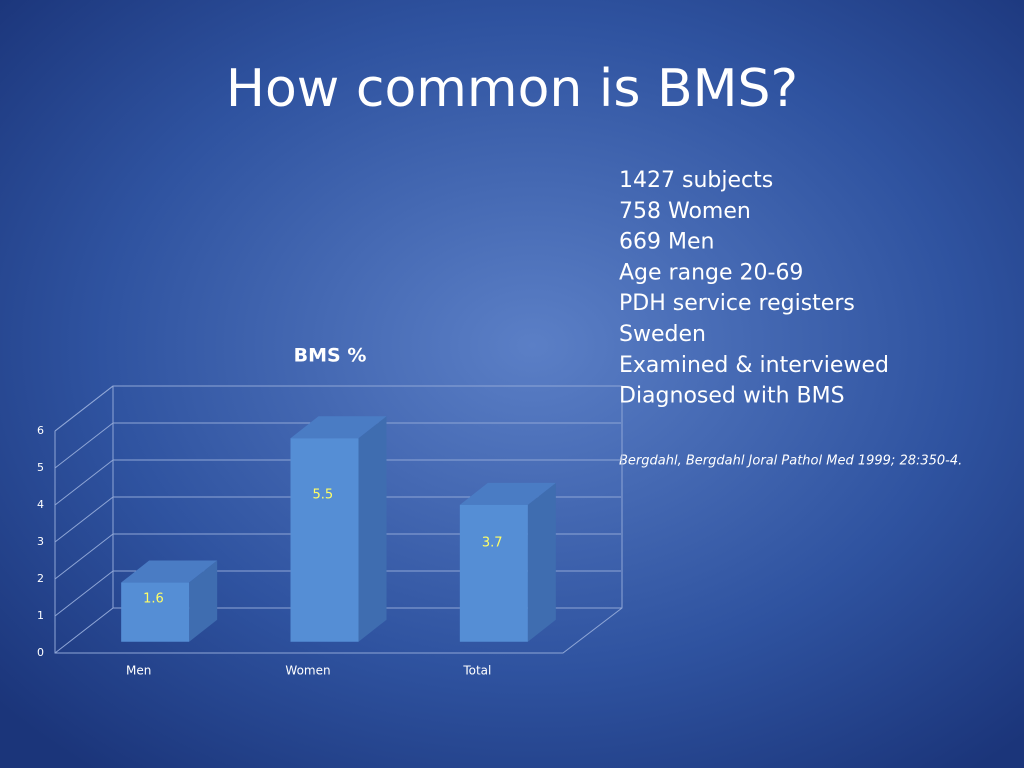  What do you see at coordinates (138, 671) in the screenshot?
I see `x-tick-label: Men` at bounding box center [138, 671].